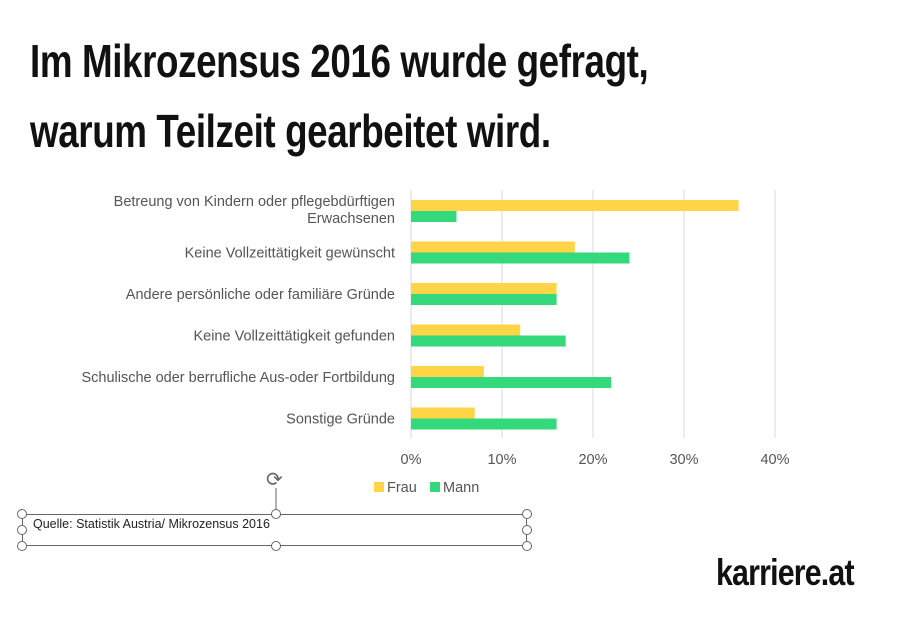 This screenshot has height=627, width=901. I want to click on title-line-1: Im Mikrozensus 2016 wurde gefragt,, so click(339, 61).